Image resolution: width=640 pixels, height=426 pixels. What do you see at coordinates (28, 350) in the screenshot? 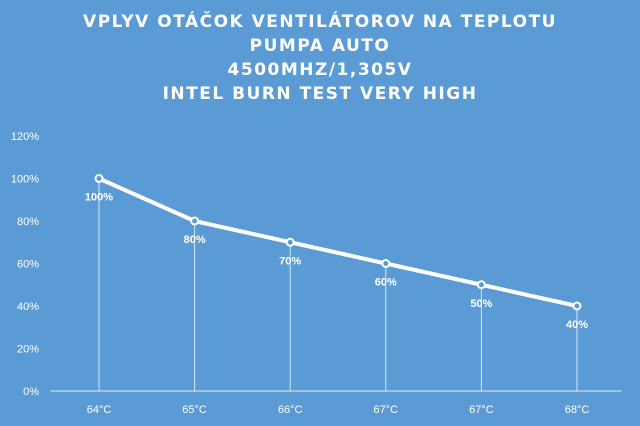
I see `y-tick-label: 20%` at bounding box center [28, 350].